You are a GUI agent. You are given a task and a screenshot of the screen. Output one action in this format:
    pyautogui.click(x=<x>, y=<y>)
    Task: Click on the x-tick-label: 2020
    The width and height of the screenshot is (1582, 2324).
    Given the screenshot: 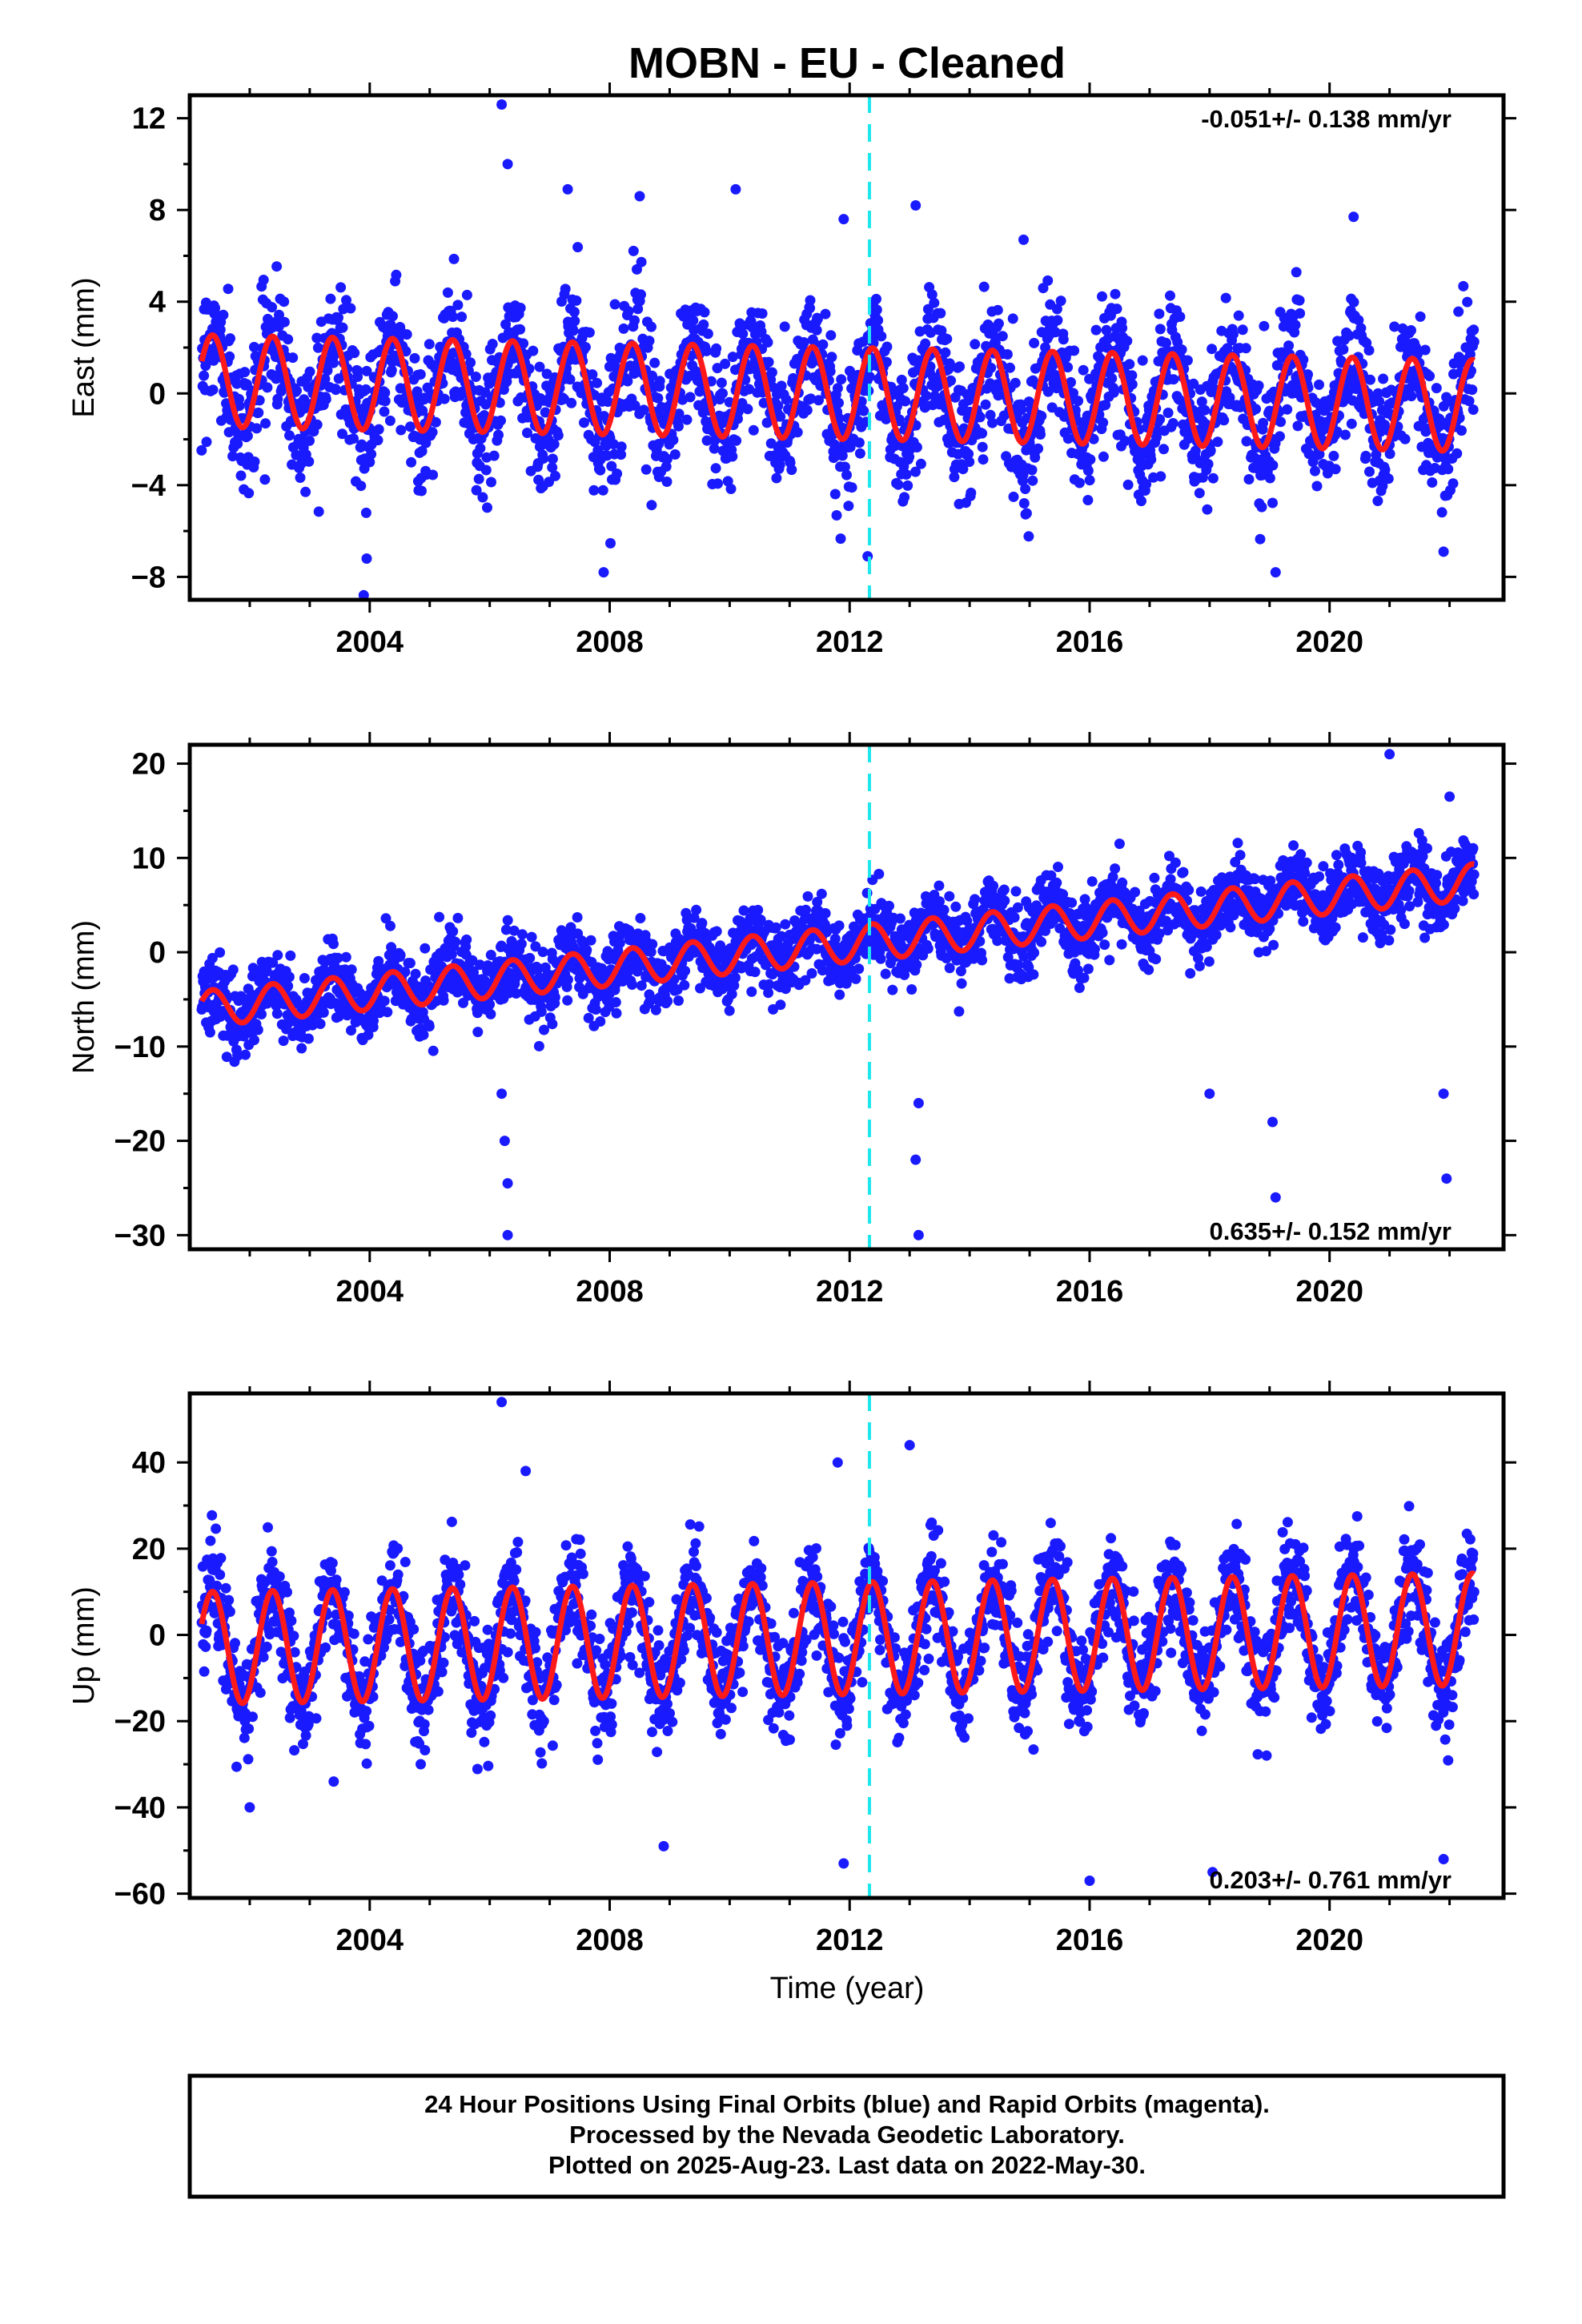 What is the action you would take?
    pyautogui.click(x=1329, y=642)
    